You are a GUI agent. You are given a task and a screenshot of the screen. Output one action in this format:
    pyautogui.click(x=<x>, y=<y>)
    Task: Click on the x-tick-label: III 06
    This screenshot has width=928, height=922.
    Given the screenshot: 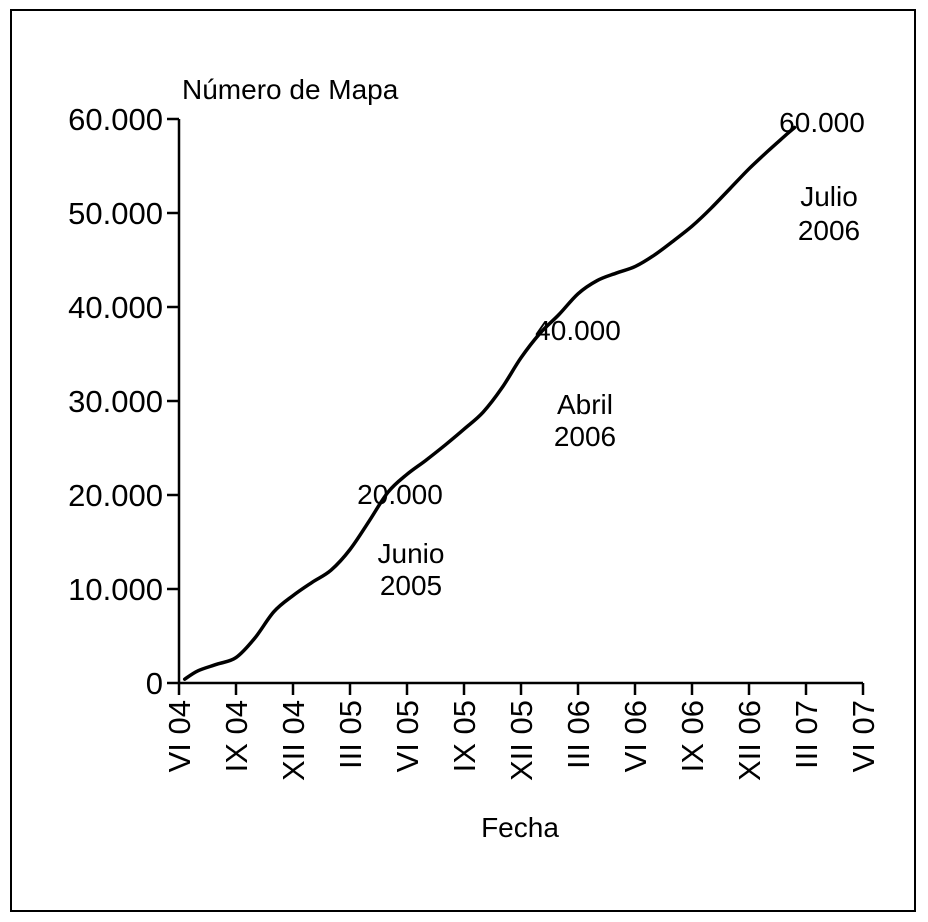 What is the action you would take?
    pyautogui.click(x=578, y=734)
    